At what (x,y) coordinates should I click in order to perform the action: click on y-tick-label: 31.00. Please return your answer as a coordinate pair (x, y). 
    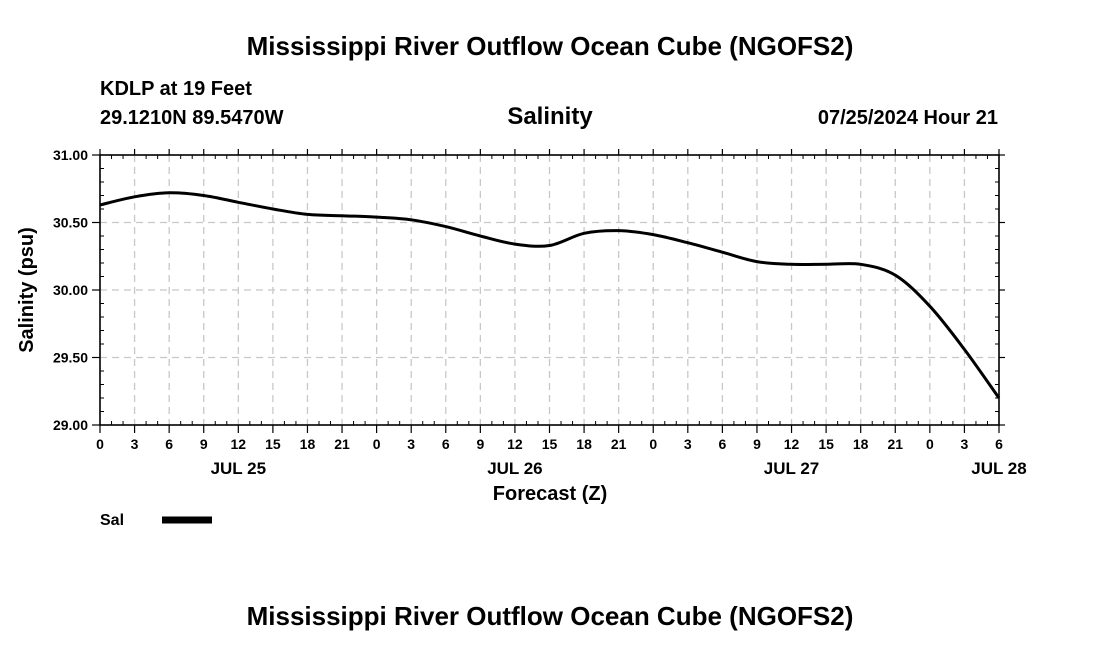
    Looking at the image, I should click on (70, 155).